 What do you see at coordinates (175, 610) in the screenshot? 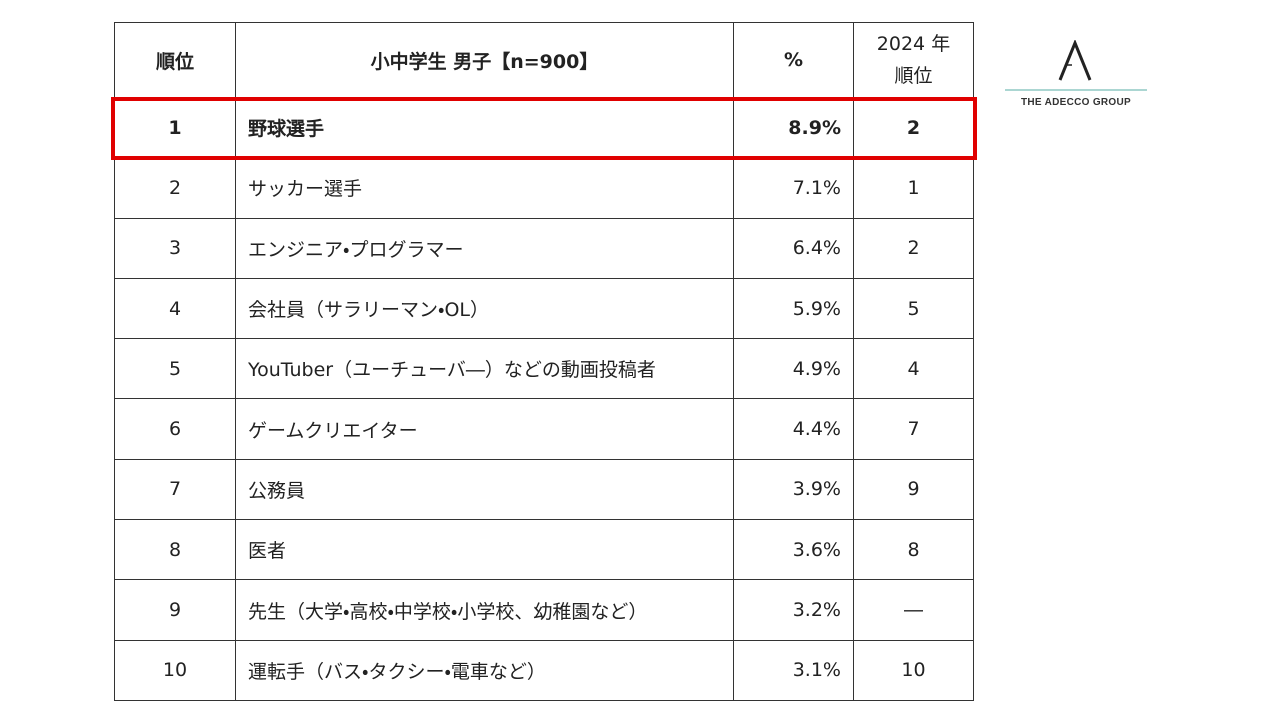
I see `rank-cell: 9` at bounding box center [175, 610].